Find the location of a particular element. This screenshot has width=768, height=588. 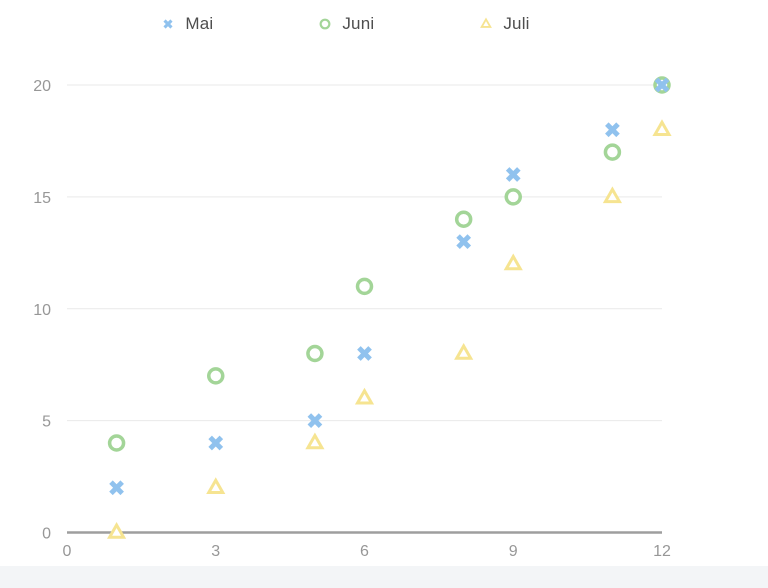

legend-circle-icon is located at coordinates (325, 24).